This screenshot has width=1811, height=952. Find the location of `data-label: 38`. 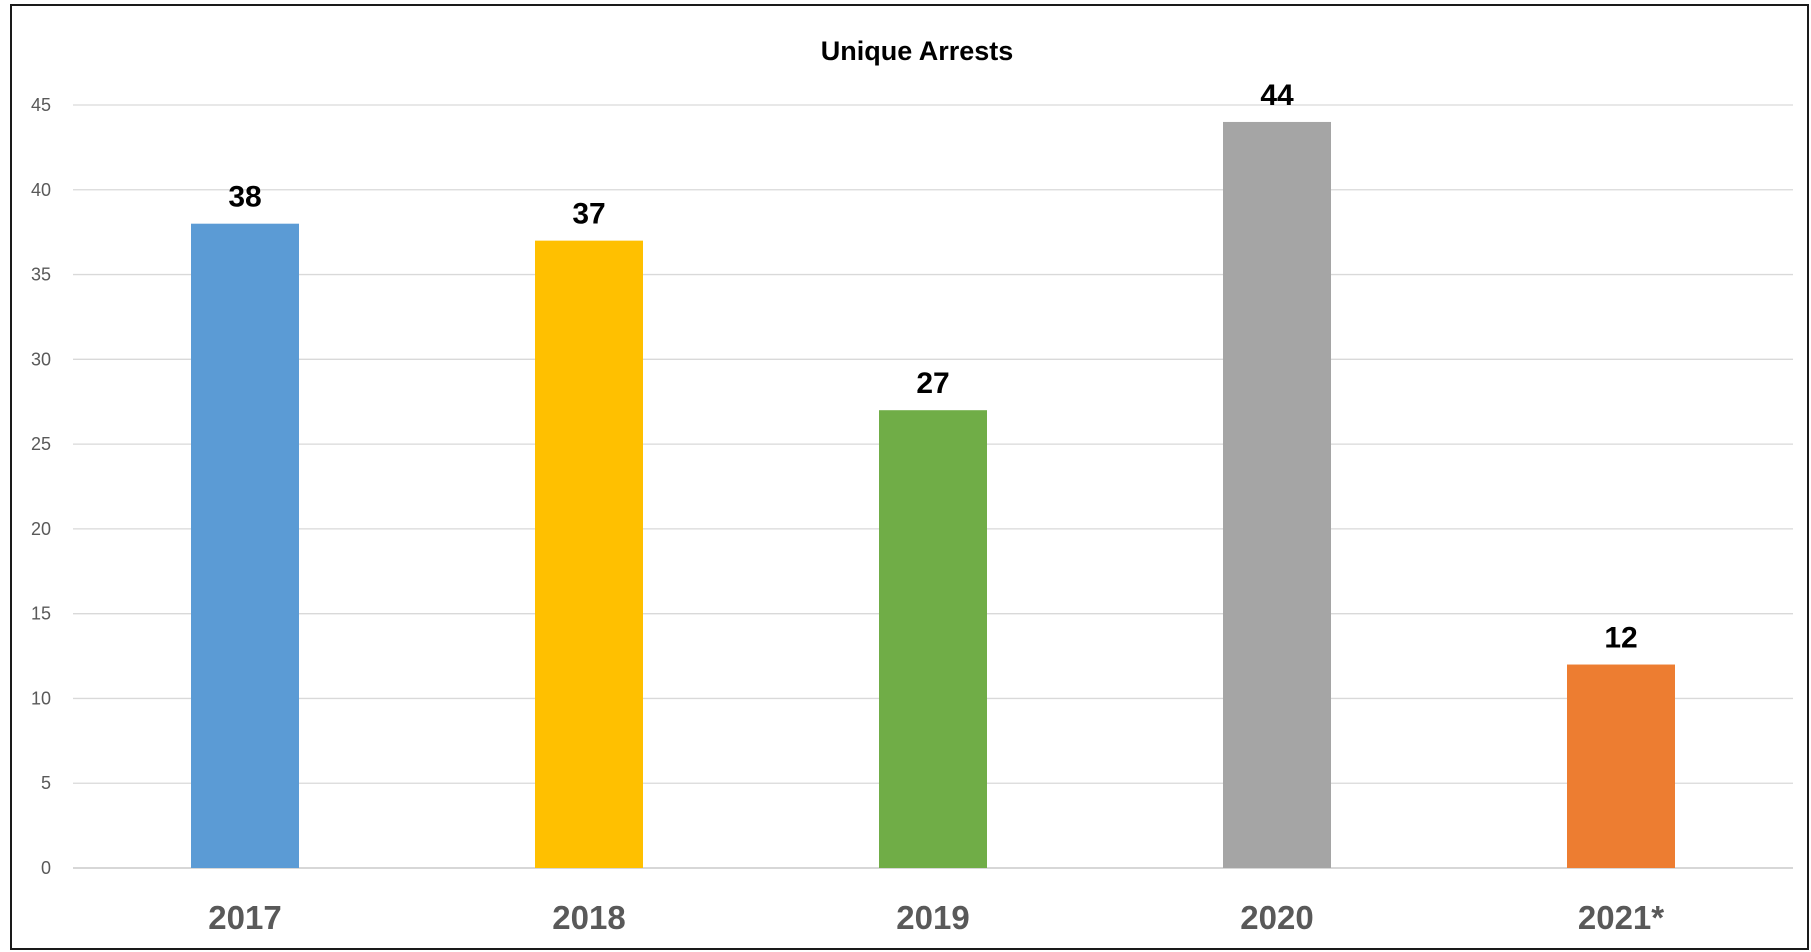

data-label: 38 is located at coordinates (244, 197).